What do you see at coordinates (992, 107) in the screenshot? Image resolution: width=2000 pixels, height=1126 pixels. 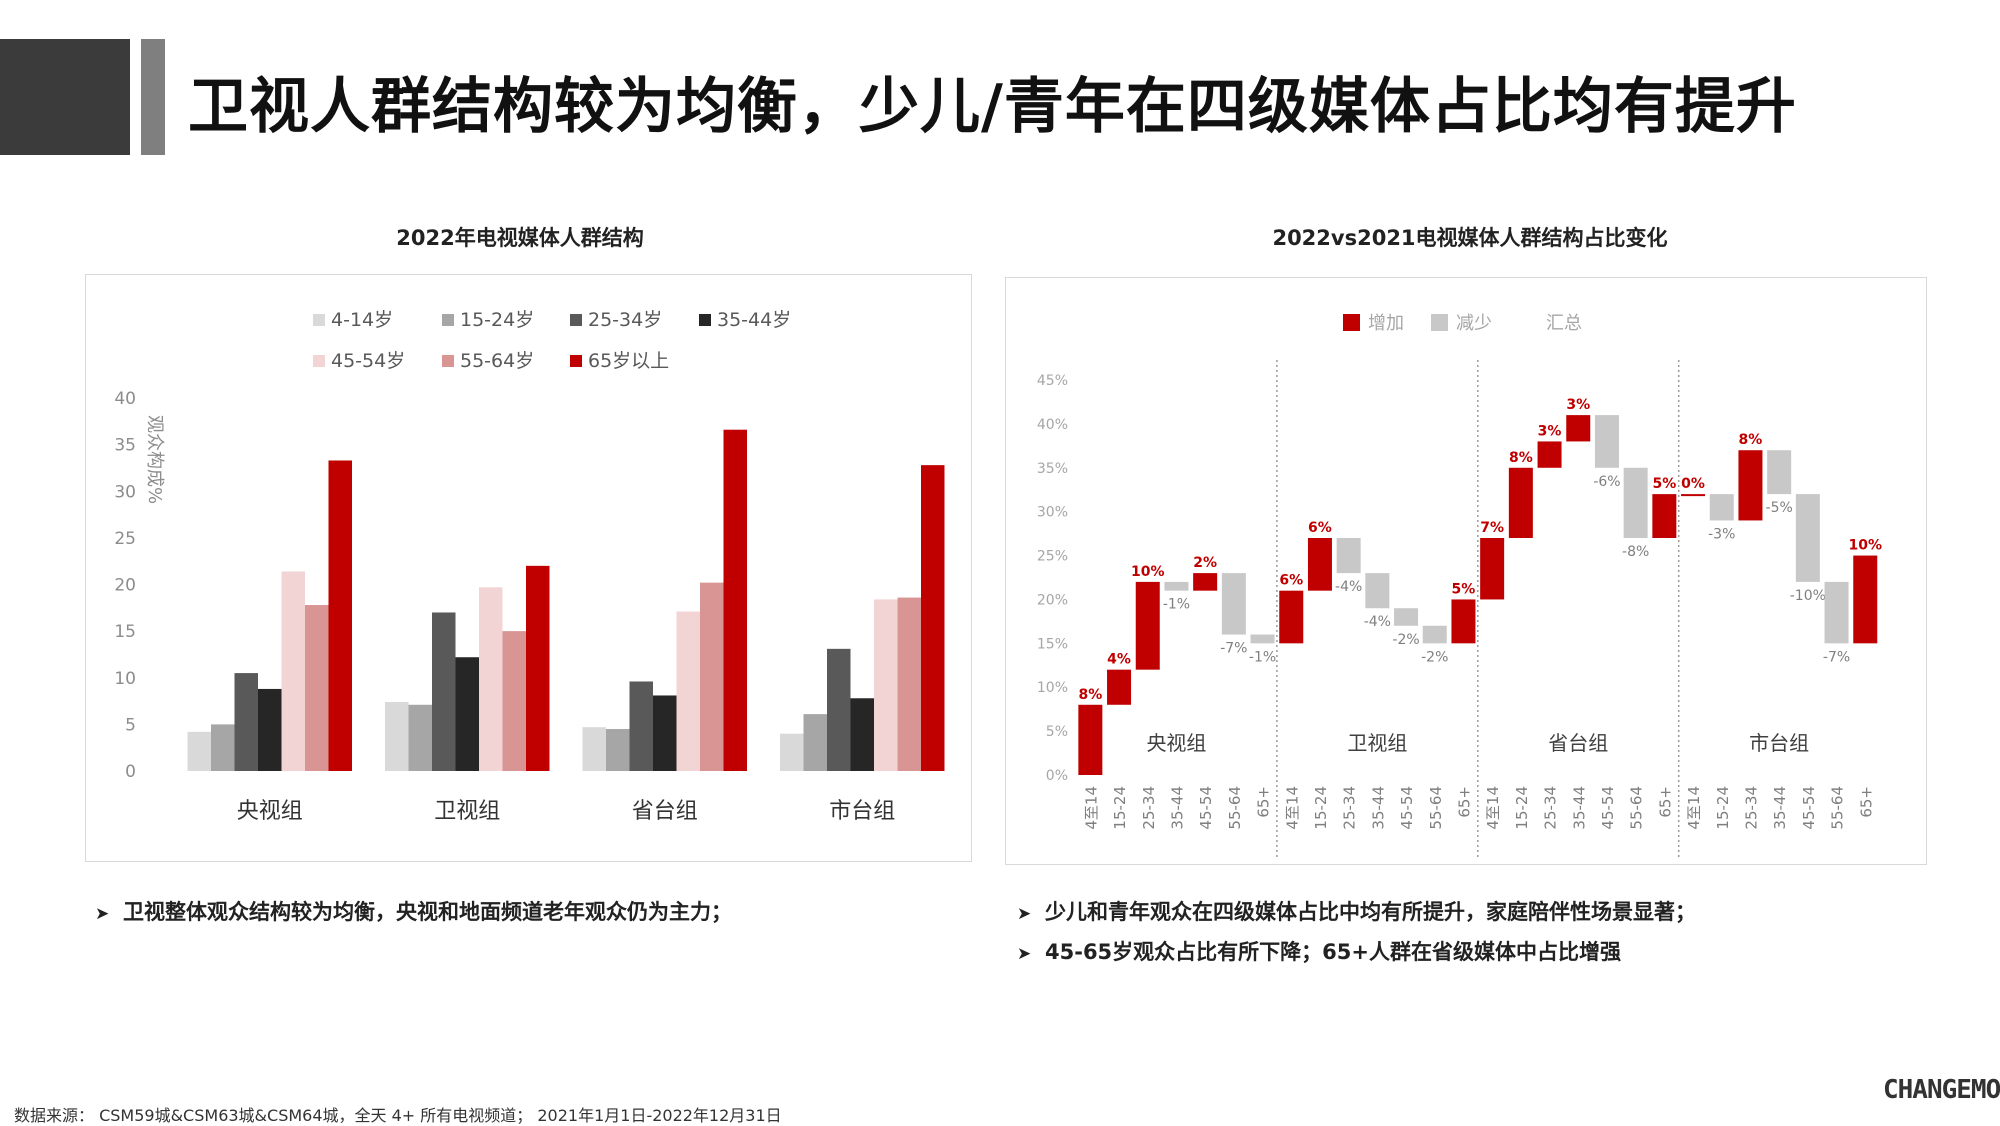 I see `page-title: 卫视人群结构较为均衡，少儿/青年在四级媒体占比均有提升` at bounding box center [992, 107].